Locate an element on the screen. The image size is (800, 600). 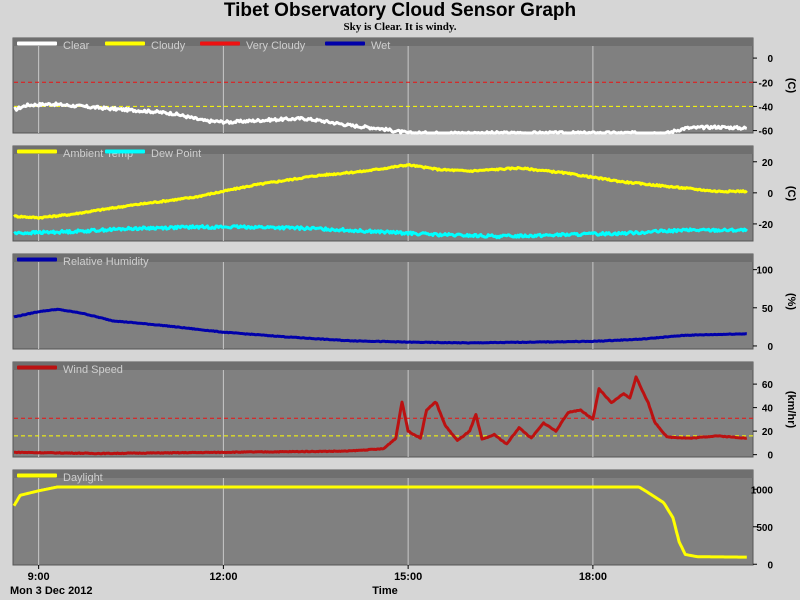
legend-label: Daylight is located at coordinates (83, 478).